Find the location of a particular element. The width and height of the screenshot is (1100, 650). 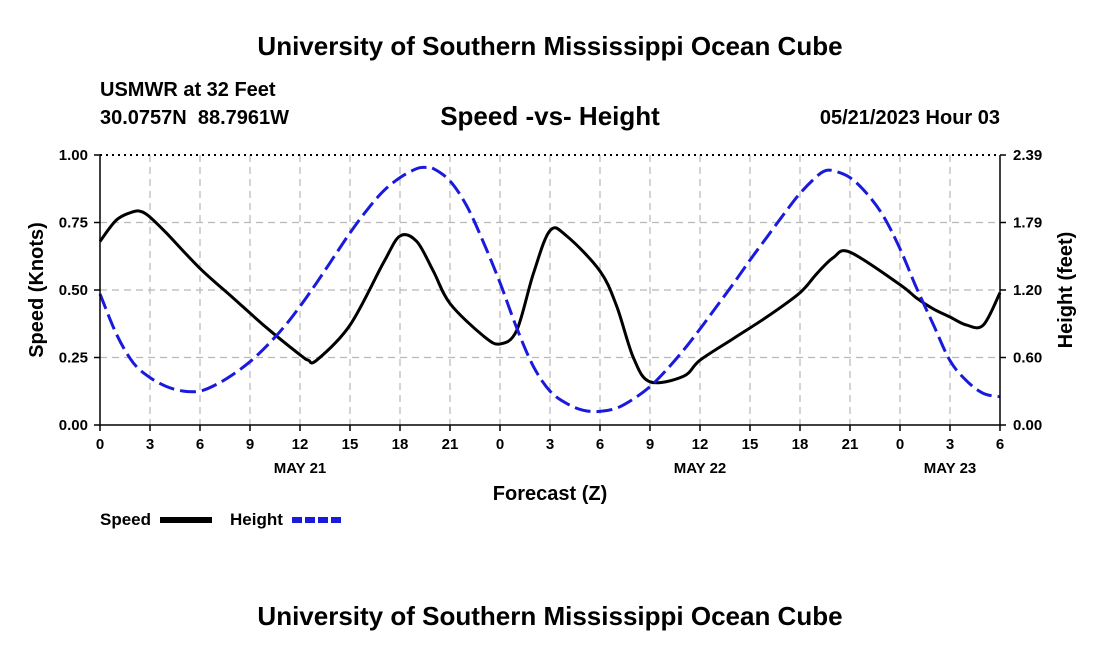

date-label: MAY 22 is located at coordinates (700, 468).